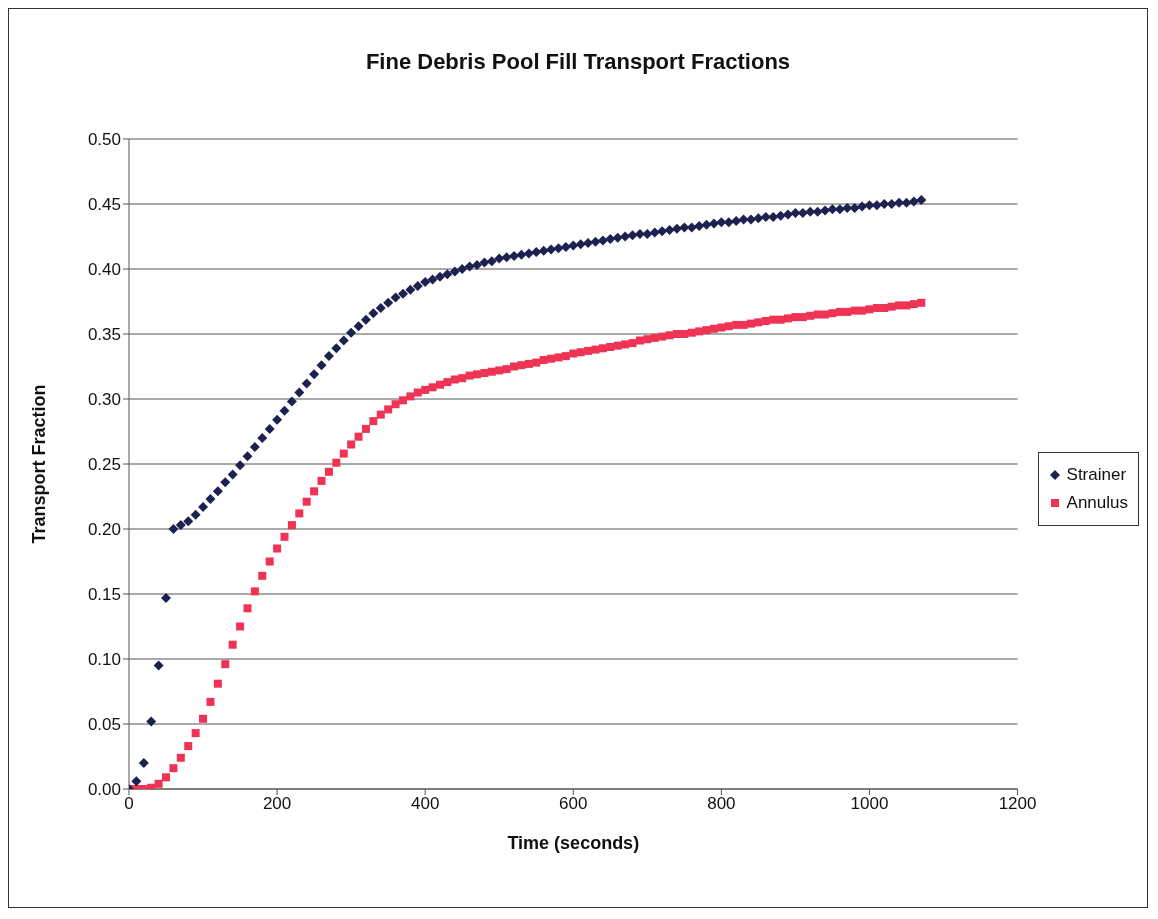 The image size is (1158, 919). What do you see at coordinates (104, 140) in the screenshot?
I see `y-tick-label: 0.50` at bounding box center [104, 140].